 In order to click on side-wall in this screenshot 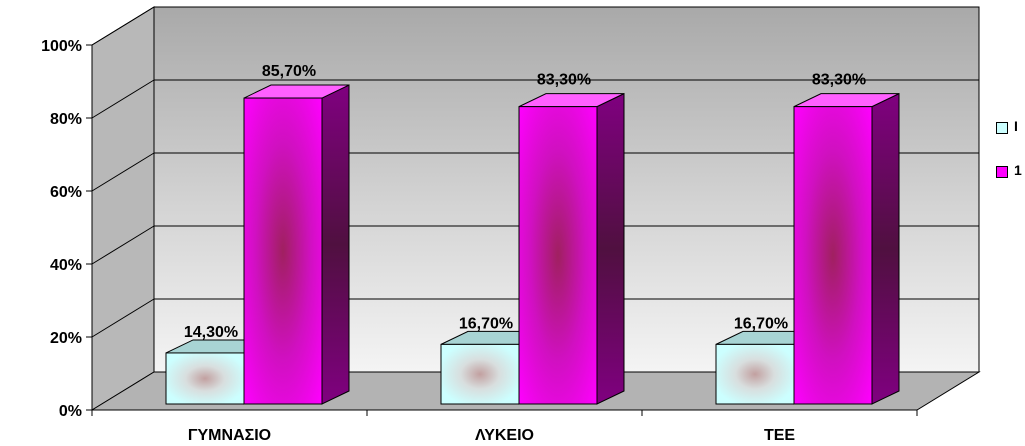, I will do `click(123, 208)`.